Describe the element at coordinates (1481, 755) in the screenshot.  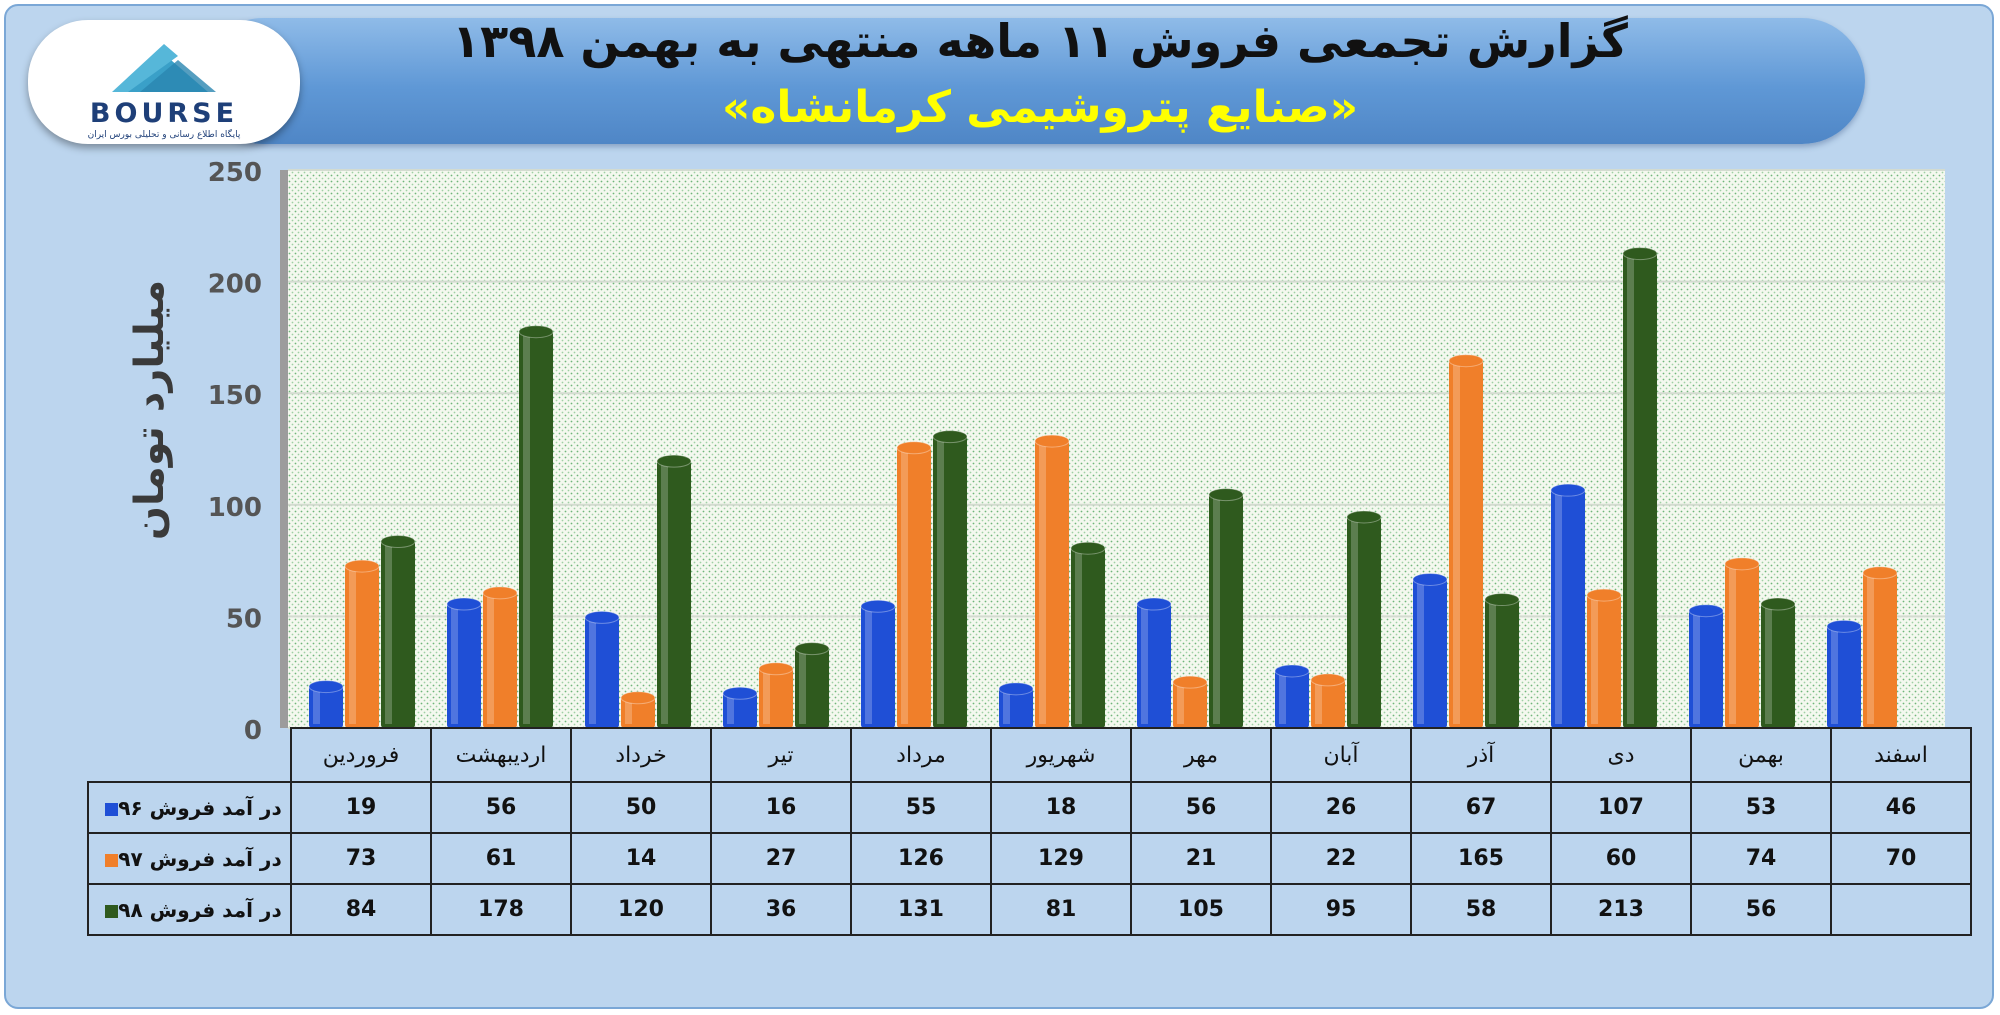
I see `month-header: آذر` at that location.